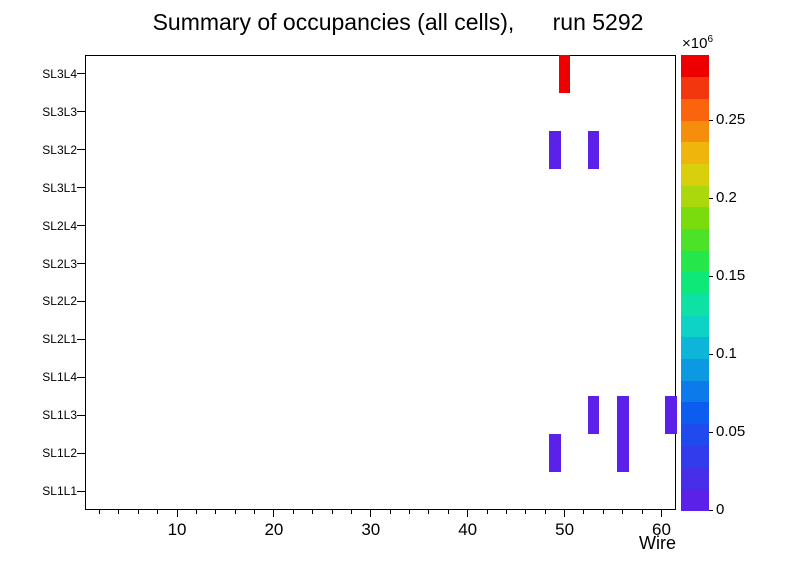 The width and height of the screenshot is (796, 572). Describe the element at coordinates (371, 529) in the screenshot. I see `x-tick-label: 30` at that location.